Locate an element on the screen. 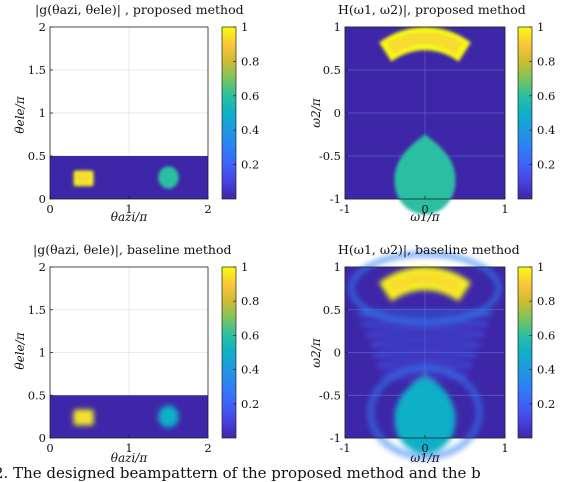 The height and width of the screenshot is (482, 584). plot-title: |g(θazi, θele)| , proposed method is located at coordinates (139, 9).